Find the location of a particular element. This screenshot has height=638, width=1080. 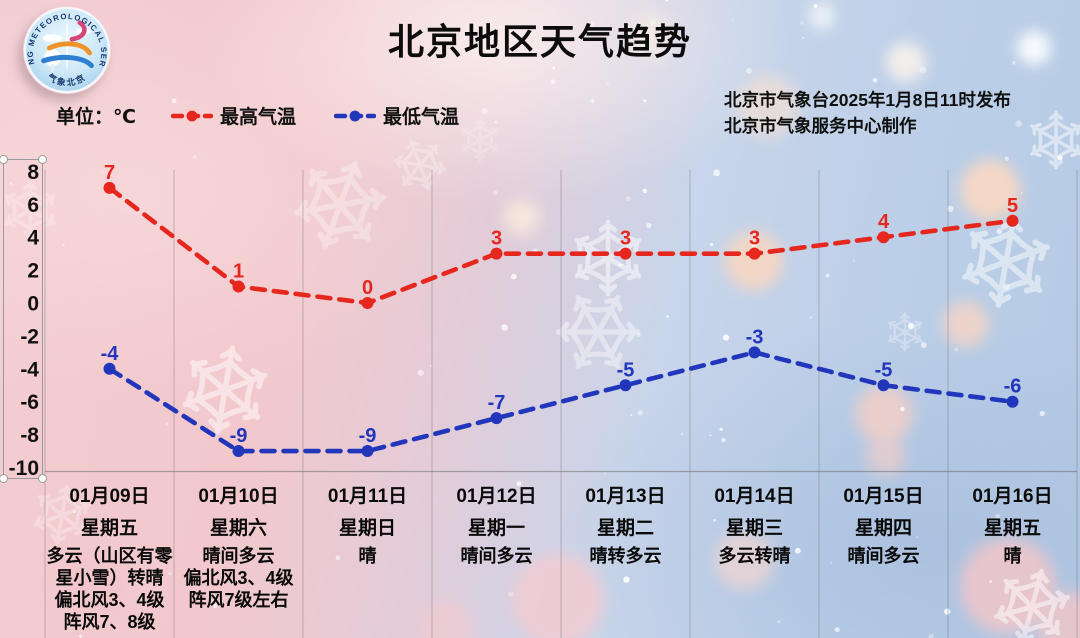

svg-text: 8 is located at coordinates (33, 172).